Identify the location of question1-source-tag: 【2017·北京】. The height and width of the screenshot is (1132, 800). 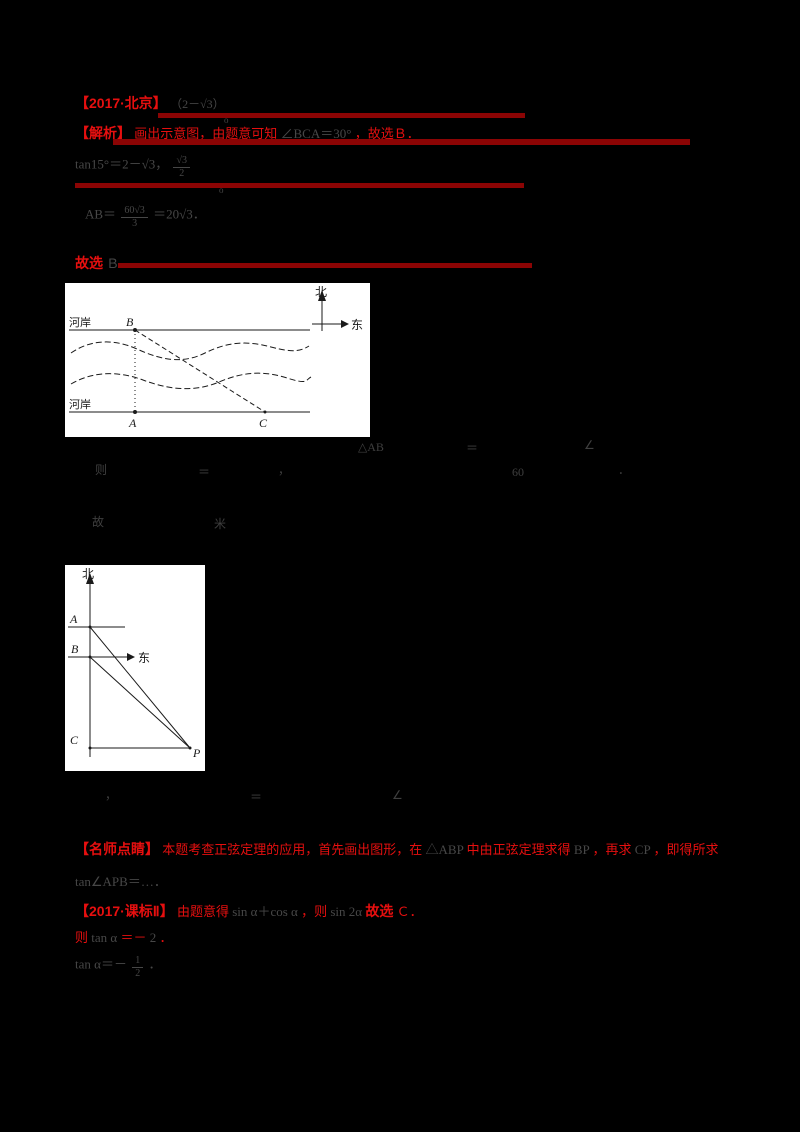
(121, 103).